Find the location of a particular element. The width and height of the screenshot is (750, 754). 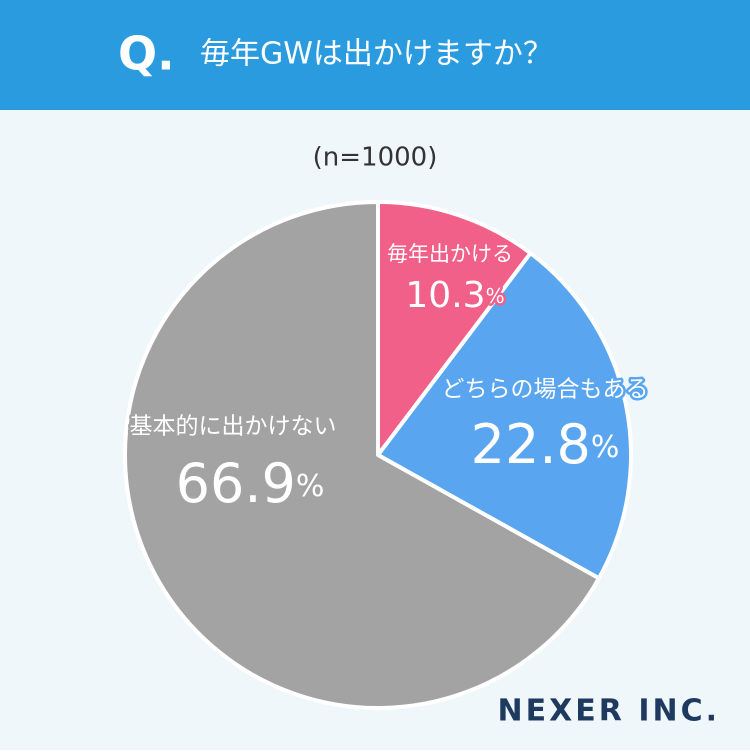

slice-category: 毎年出かける is located at coordinates (450, 254).